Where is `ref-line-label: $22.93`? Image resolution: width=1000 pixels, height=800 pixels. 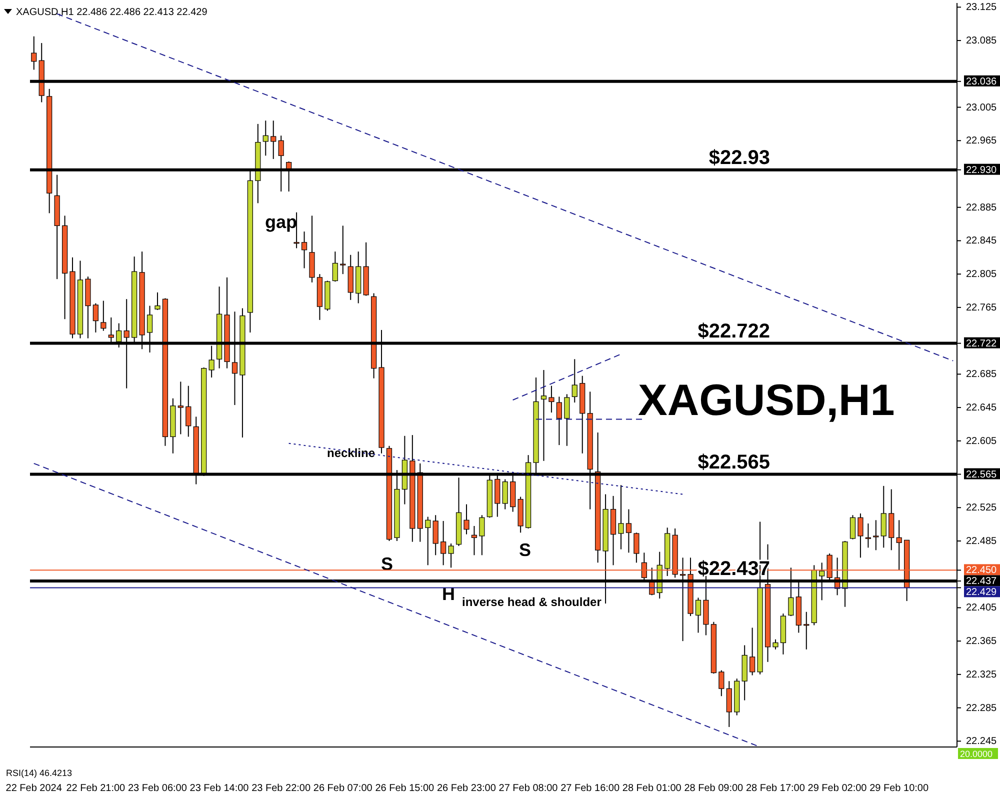
ref-line-label: $22.93 is located at coordinates (739, 157).